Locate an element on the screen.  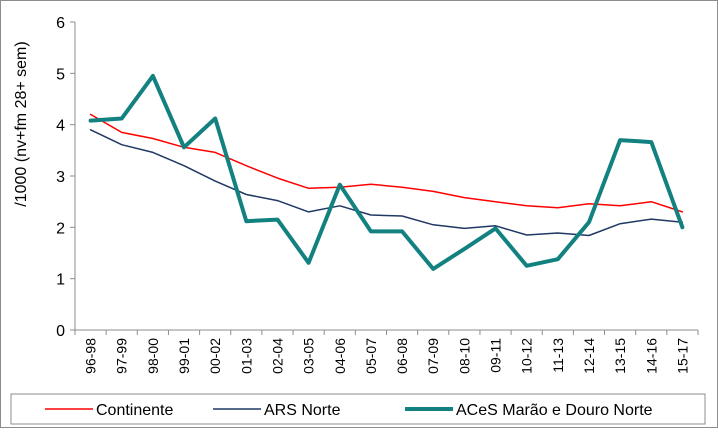
legend-label: ACeS Marão e Douro Norte is located at coordinates (554, 410).